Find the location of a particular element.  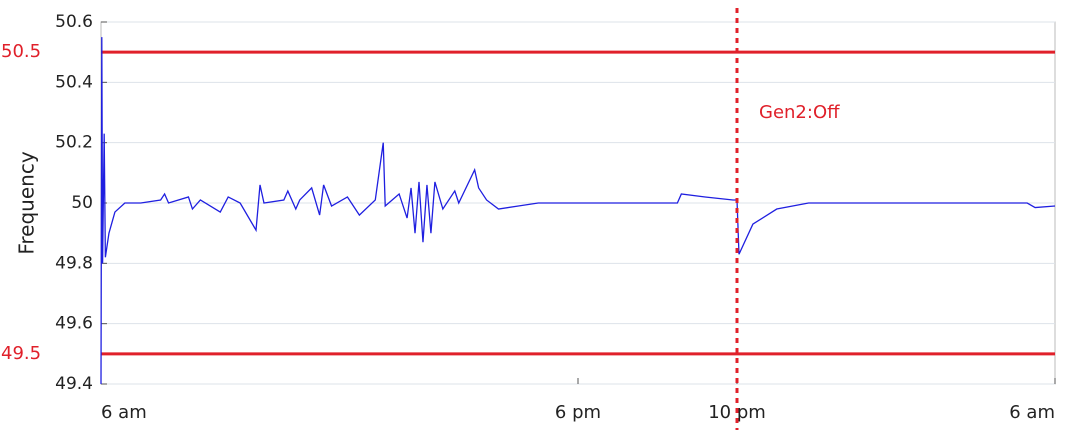

y-axis-label: Frequency is located at coordinates (27, 202).